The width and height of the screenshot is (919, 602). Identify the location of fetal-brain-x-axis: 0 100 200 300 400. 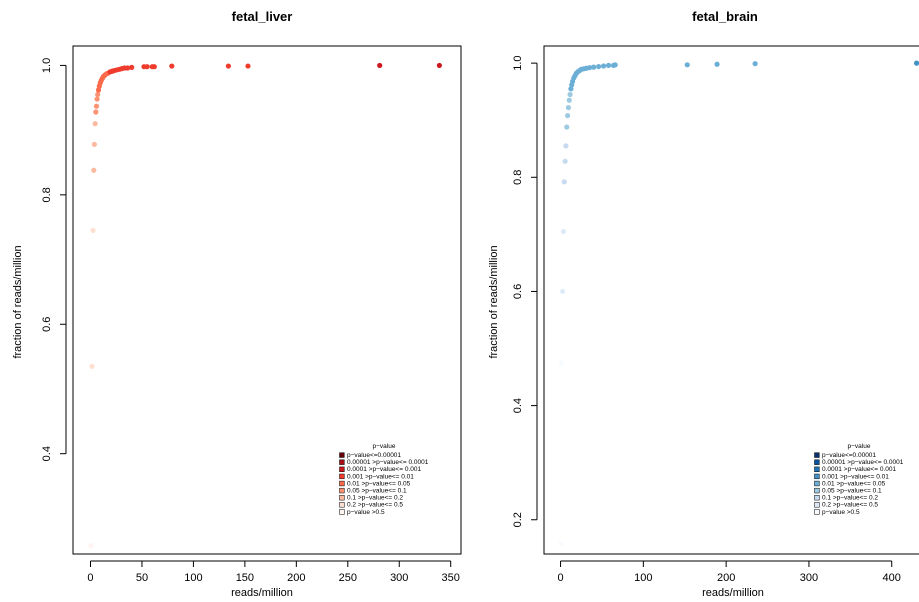
(729, 572).